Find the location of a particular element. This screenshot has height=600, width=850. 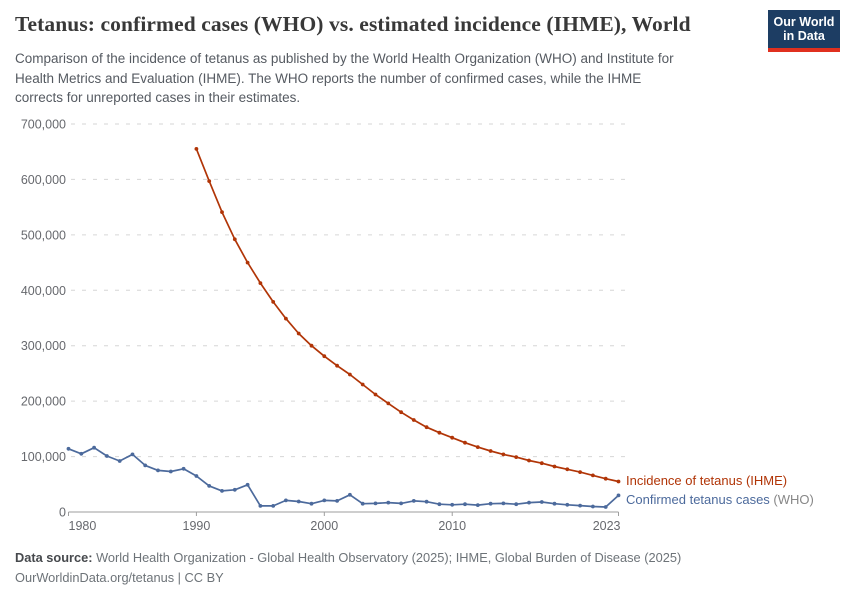

data-point-who-2020 is located at coordinates (580, 505).